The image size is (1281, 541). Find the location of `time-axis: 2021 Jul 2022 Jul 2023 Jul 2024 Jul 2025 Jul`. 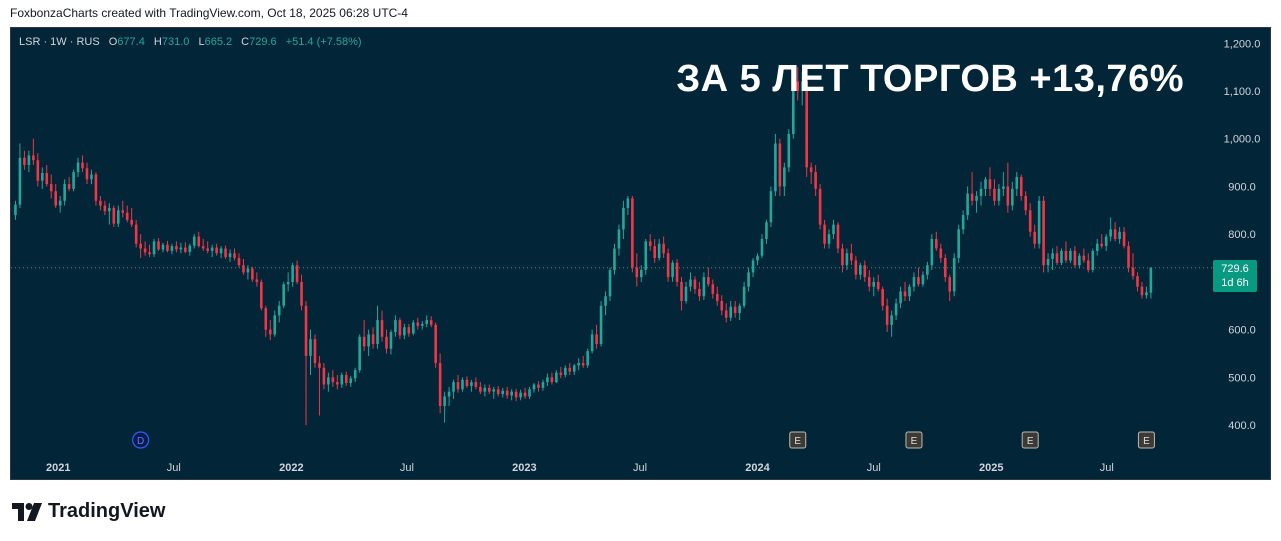

time-axis: 2021 Jul 2022 Jul 2023 Jul 2024 Jul 2025 Jul is located at coordinates (580, 468).